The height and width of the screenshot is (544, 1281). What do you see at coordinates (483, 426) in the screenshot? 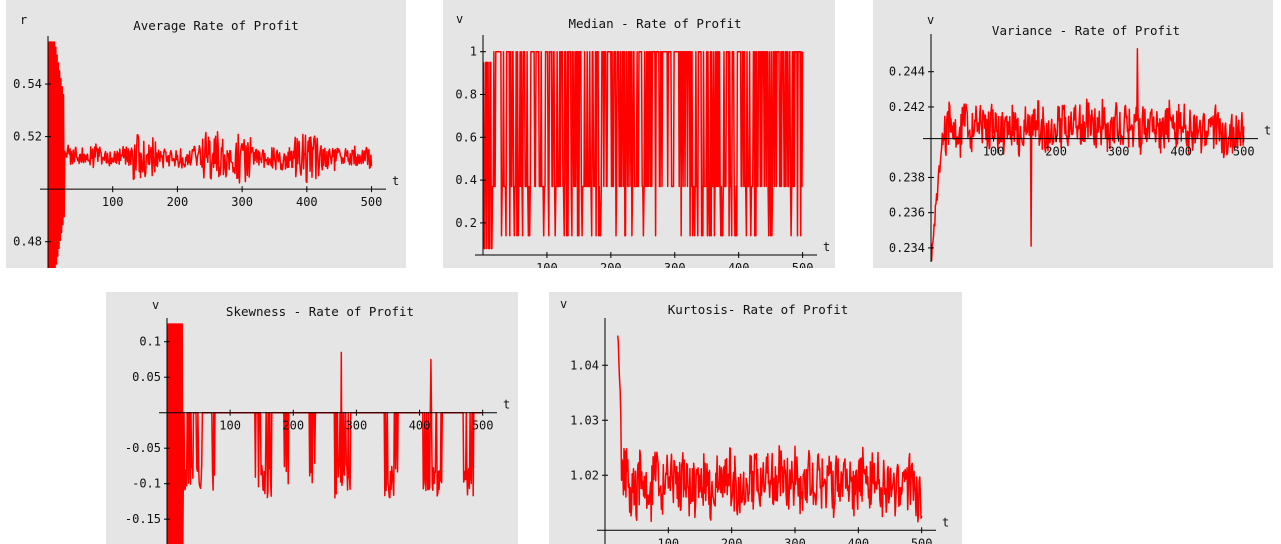
I see `skewness-x-tick-label: 500` at bounding box center [483, 426].